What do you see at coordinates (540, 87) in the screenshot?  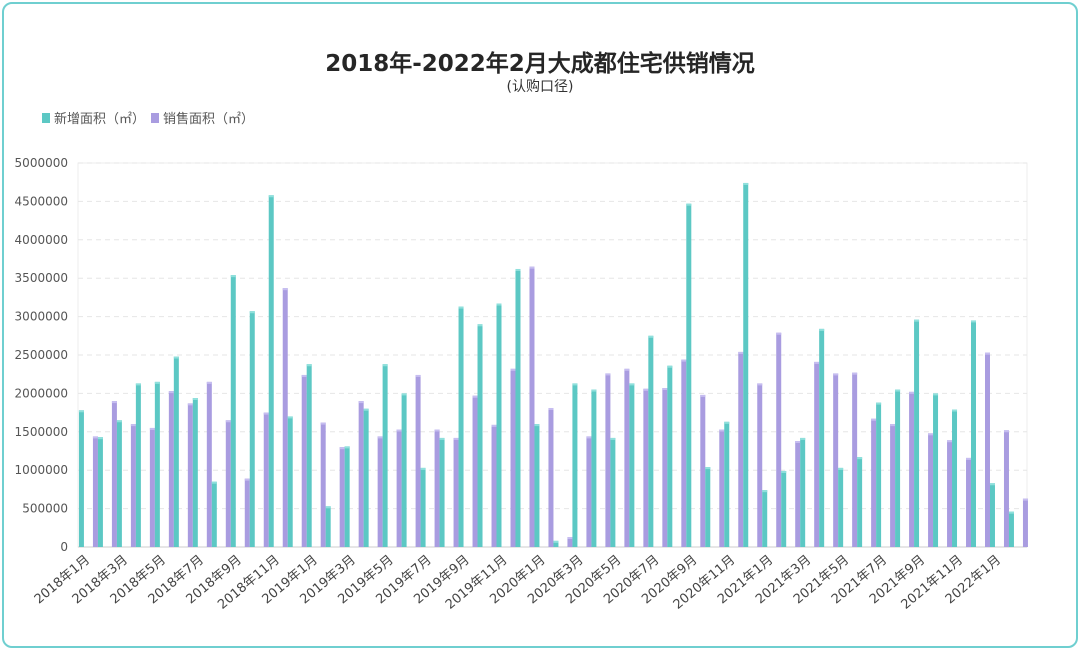 I see `chart-subtitle: (认购口径)` at bounding box center [540, 87].